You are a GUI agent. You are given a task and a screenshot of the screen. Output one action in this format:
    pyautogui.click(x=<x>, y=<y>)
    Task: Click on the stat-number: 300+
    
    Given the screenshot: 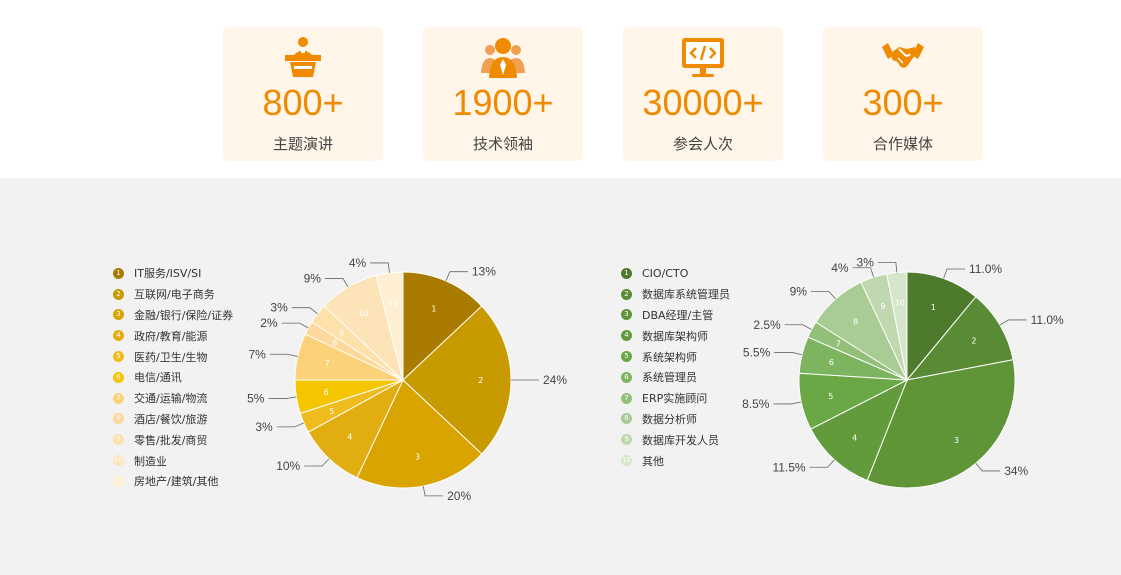 What is the action you would take?
    pyautogui.click(x=903, y=102)
    